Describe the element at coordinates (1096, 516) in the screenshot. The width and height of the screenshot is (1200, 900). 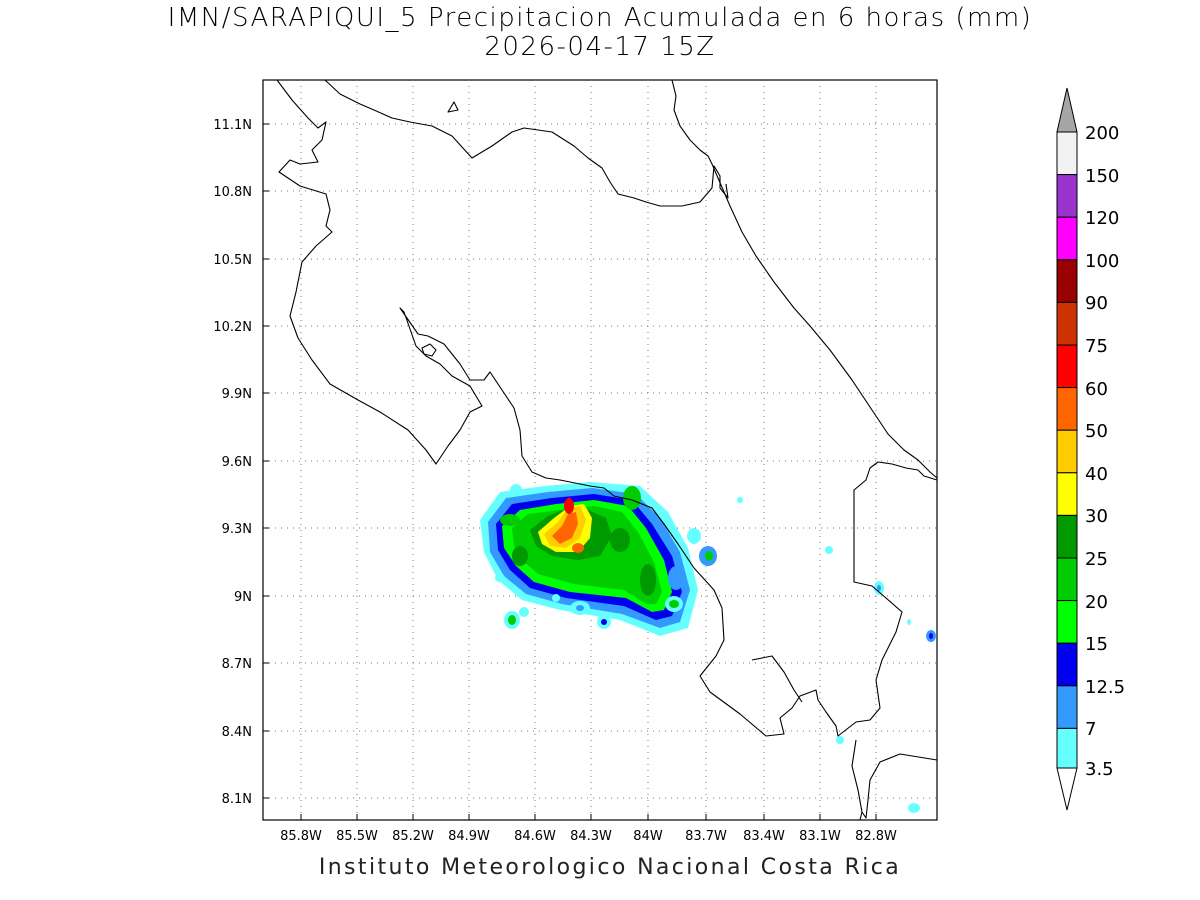
I see `colorbar-label: 30` at that location.